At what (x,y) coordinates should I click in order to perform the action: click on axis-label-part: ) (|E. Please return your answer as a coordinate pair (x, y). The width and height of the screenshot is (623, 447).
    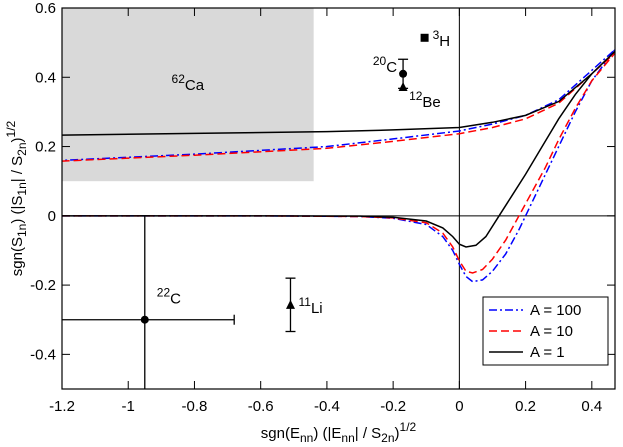
    Looking at the image, I should click on (327, 433).